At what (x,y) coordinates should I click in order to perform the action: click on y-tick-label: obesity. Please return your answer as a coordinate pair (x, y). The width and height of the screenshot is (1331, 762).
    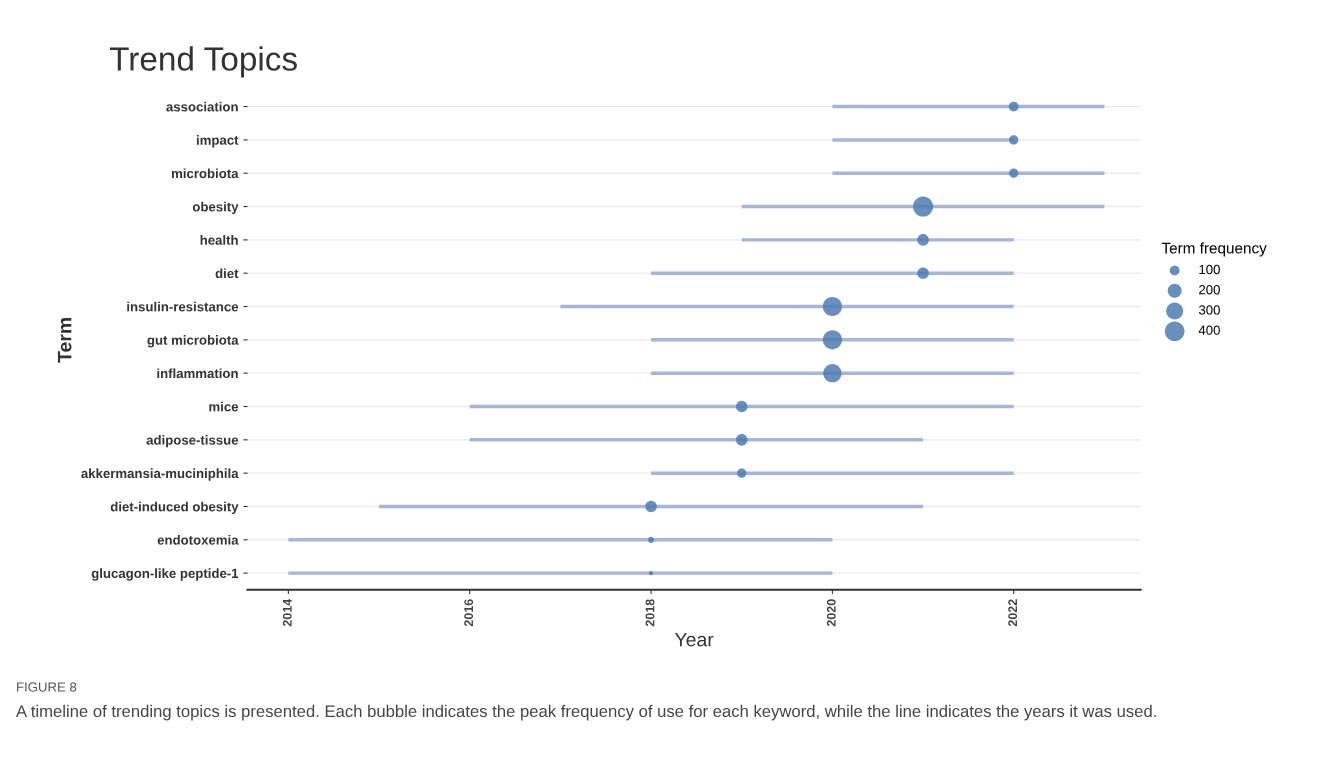
    Looking at the image, I should click on (215, 208).